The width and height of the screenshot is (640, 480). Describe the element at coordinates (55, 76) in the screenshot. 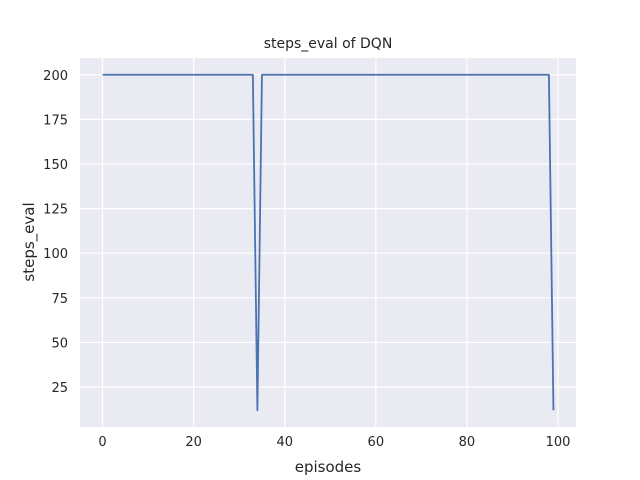

I see `y-tick-label: 200` at that location.